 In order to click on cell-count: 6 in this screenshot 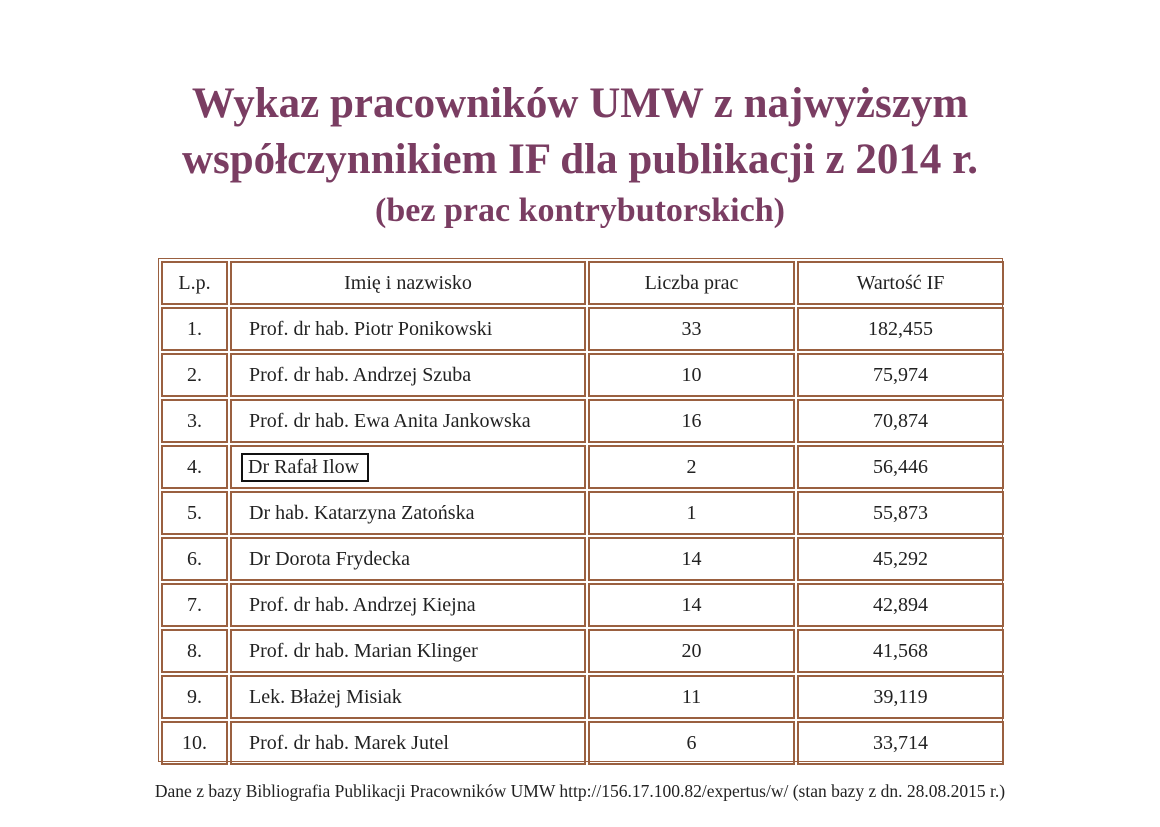, I will do `click(691, 743)`.